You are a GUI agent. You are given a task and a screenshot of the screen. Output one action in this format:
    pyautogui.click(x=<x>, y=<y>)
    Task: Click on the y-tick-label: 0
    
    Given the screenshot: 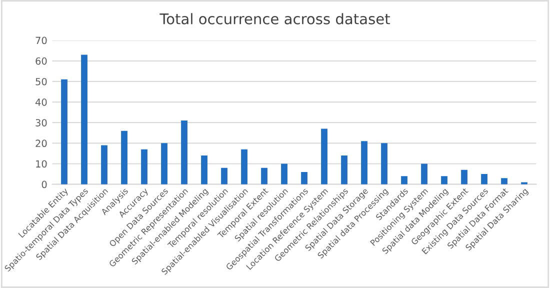 What is the action you would take?
    pyautogui.click(x=44, y=184)
    